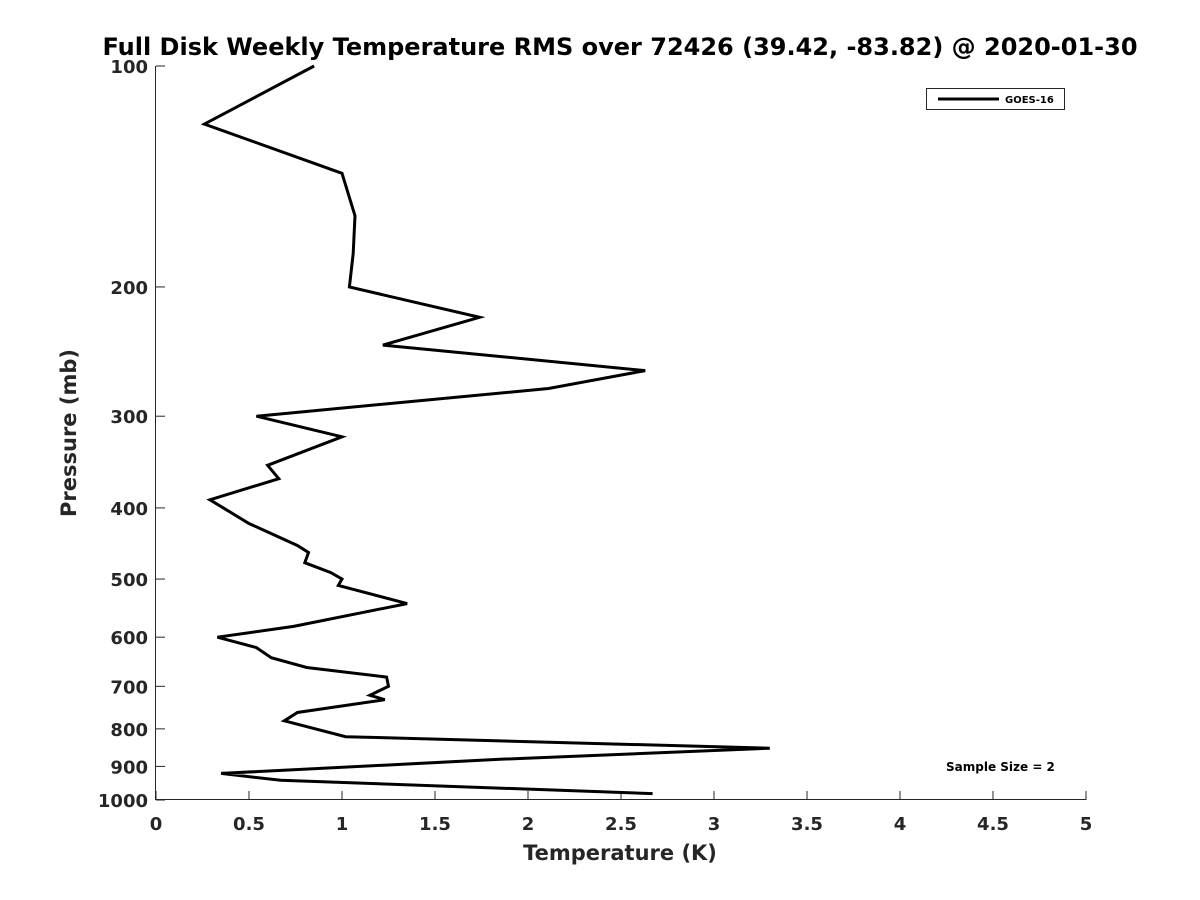 Image resolution: width=1200 pixels, height=900 pixels. I want to click on y-tick-label: 700, so click(129, 687).